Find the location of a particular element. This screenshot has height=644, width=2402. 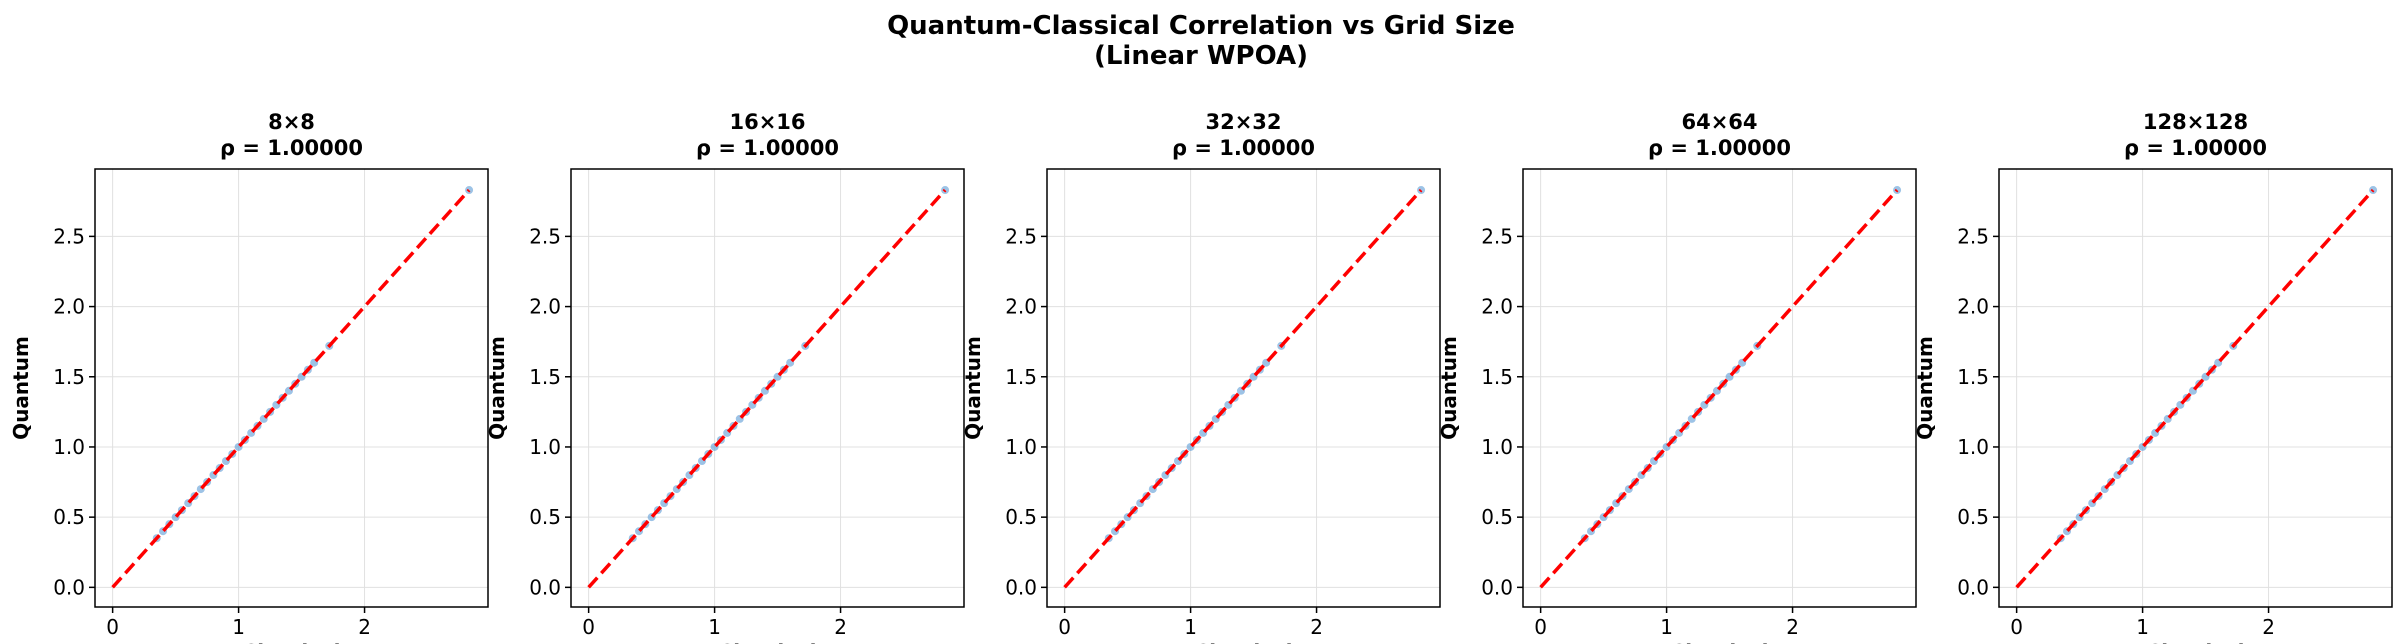

figure-title-line2: (Linear WPOA) is located at coordinates (1201, 56).